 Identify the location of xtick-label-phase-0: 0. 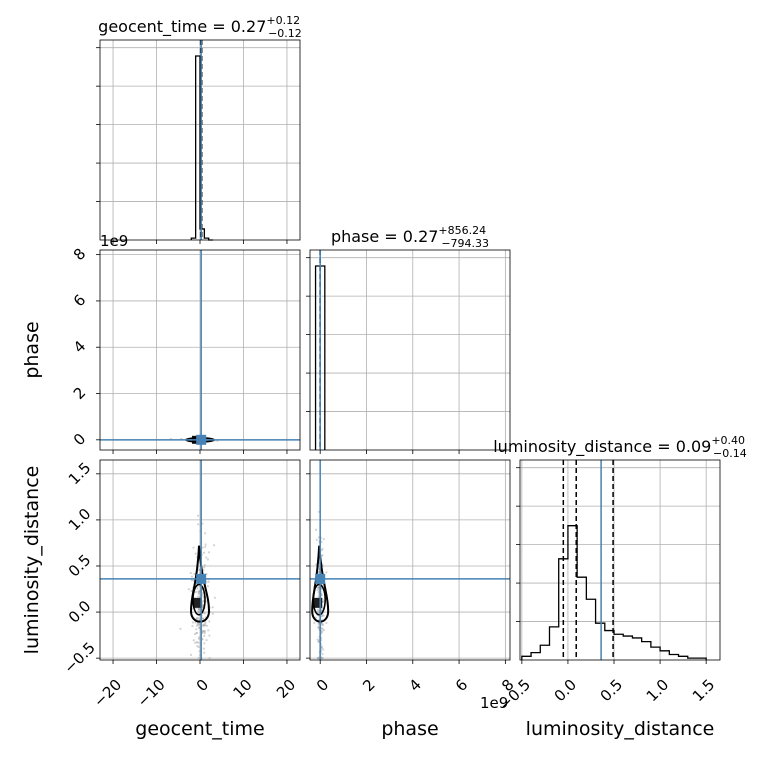
(322, 685).